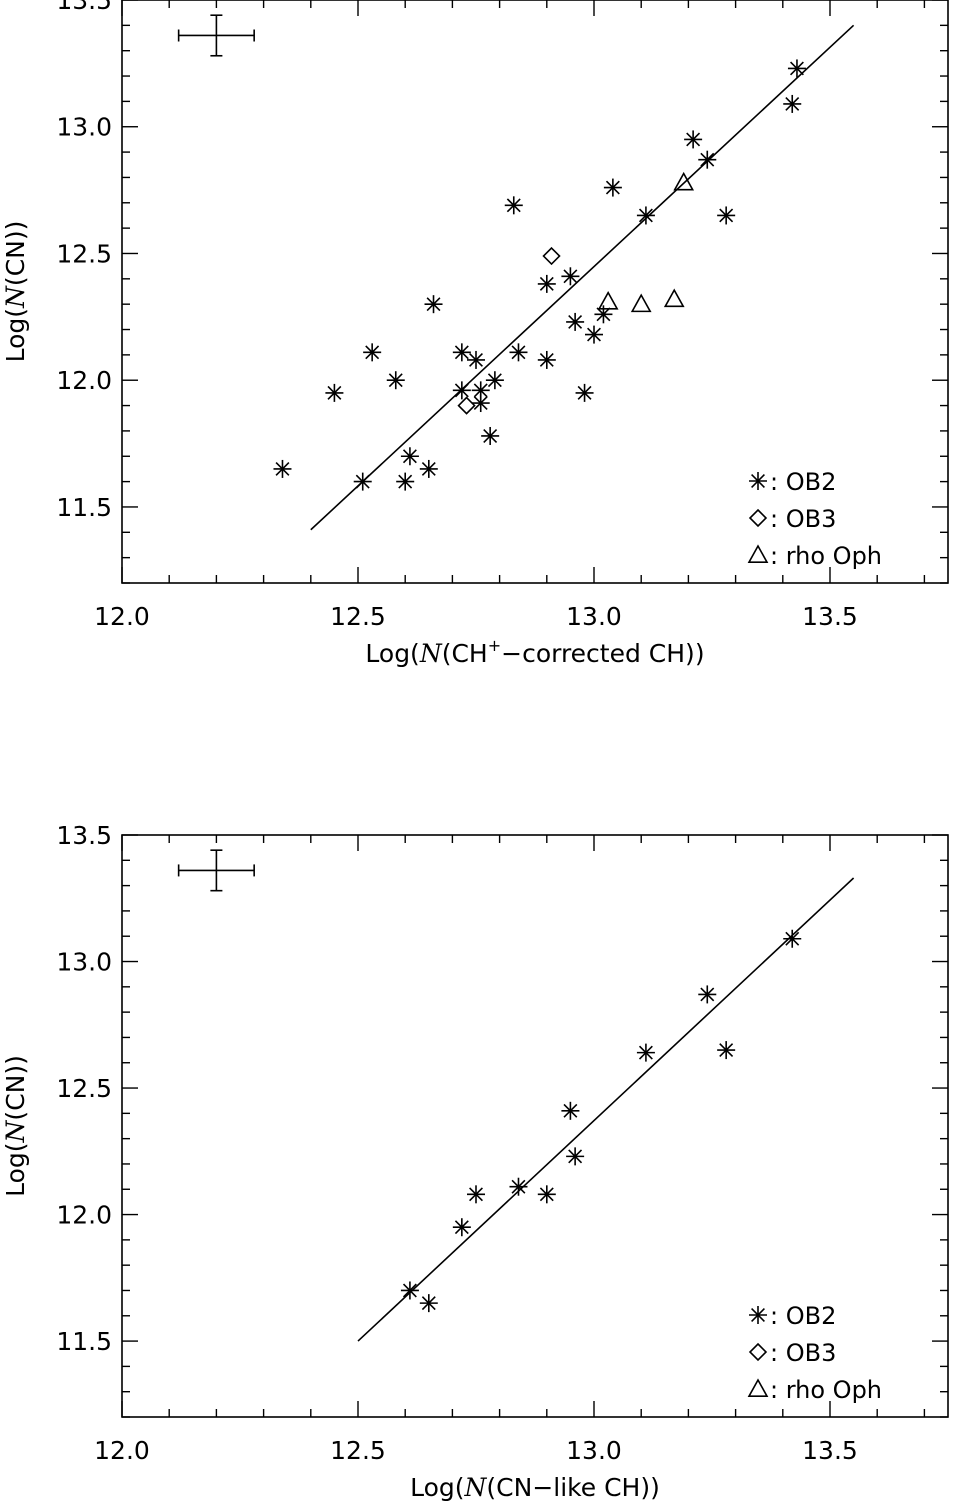 Image resolution: width=963 pixels, height=1503 pixels. Describe the element at coordinates (803, 1353) in the screenshot. I see `legend-label: : OB3` at that location.